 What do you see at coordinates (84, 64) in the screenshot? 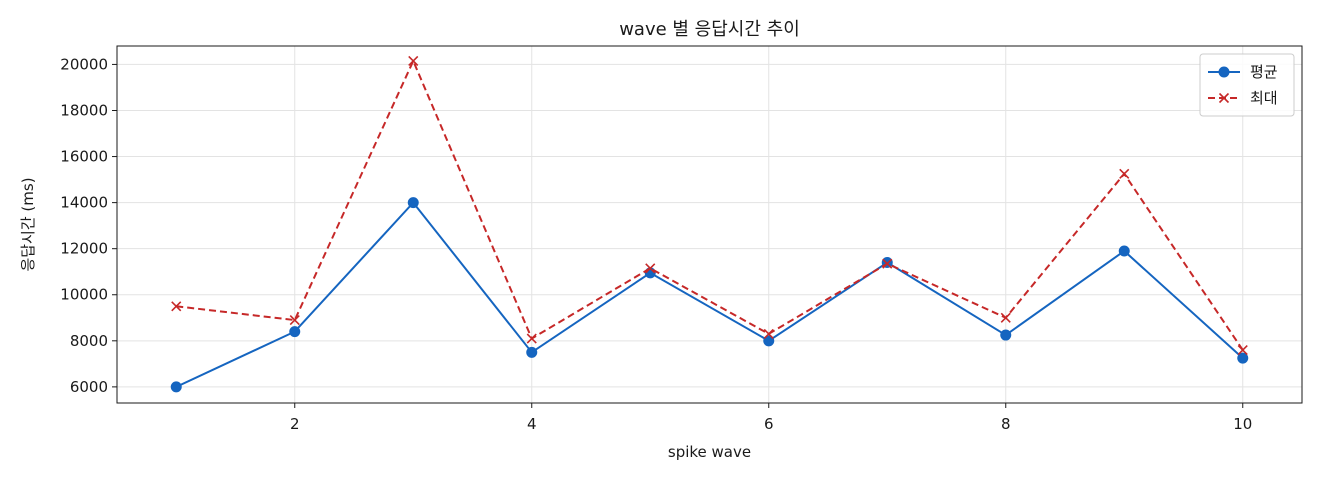
I see `y-tick-label: 20000` at bounding box center [84, 64].